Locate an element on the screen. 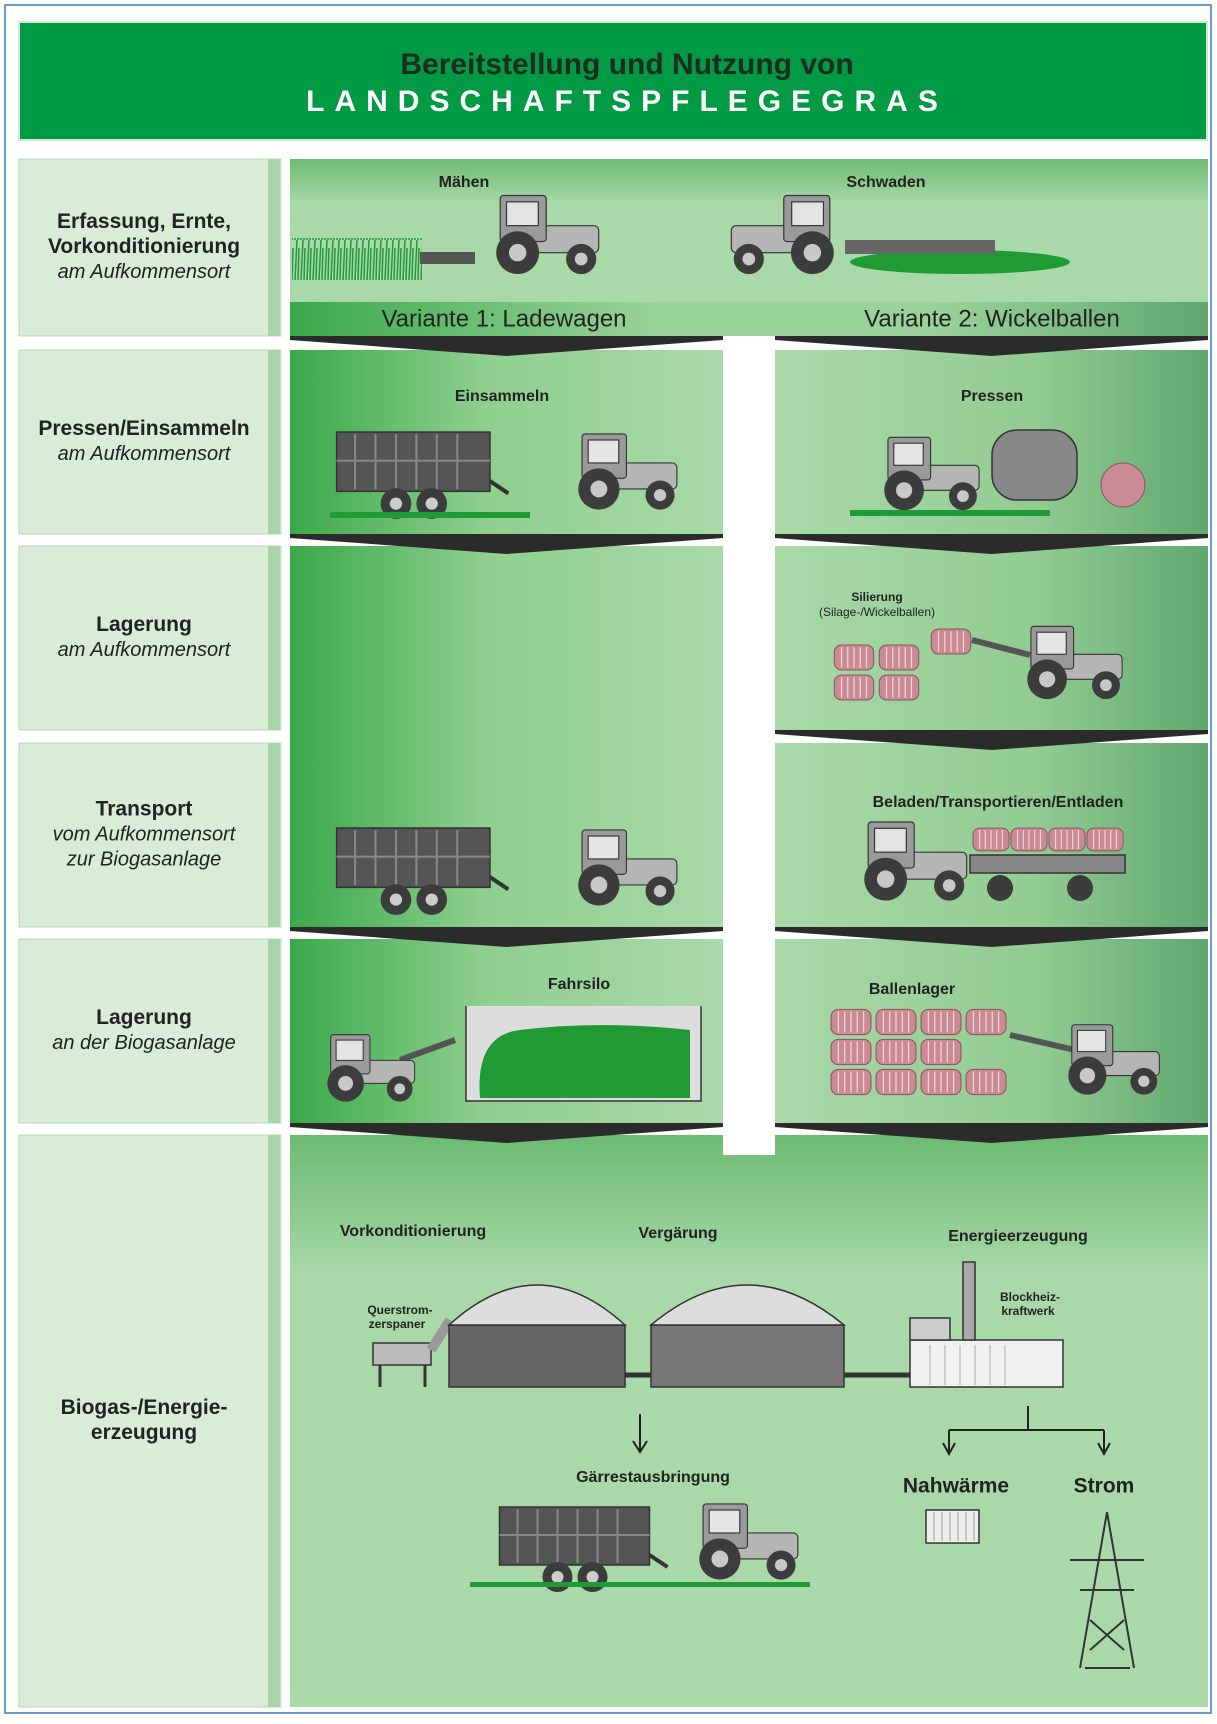 The image size is (1217, 1724). header-title: Bereitstellung und Nutzung von is located at coordinates (626, 64).